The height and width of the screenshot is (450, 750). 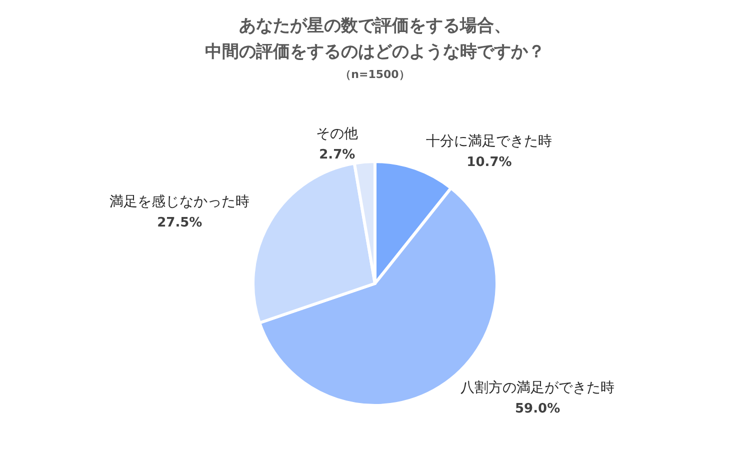 I want to click on data-label: 27.5%, so click(x=179, y=222).